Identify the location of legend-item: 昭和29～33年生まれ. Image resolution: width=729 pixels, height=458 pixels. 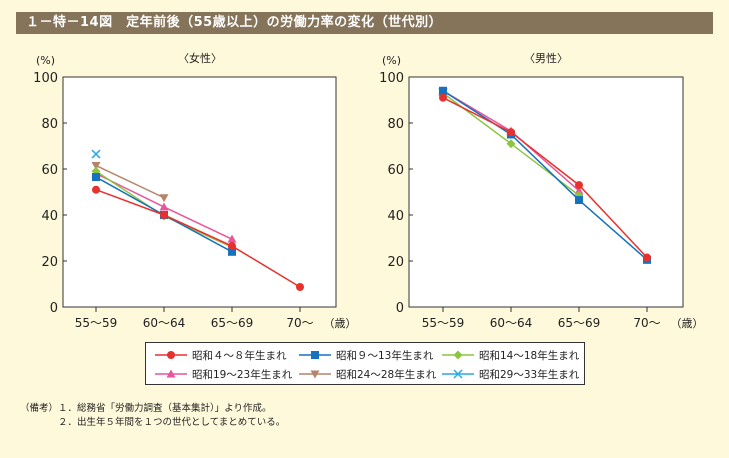
(510, 374).